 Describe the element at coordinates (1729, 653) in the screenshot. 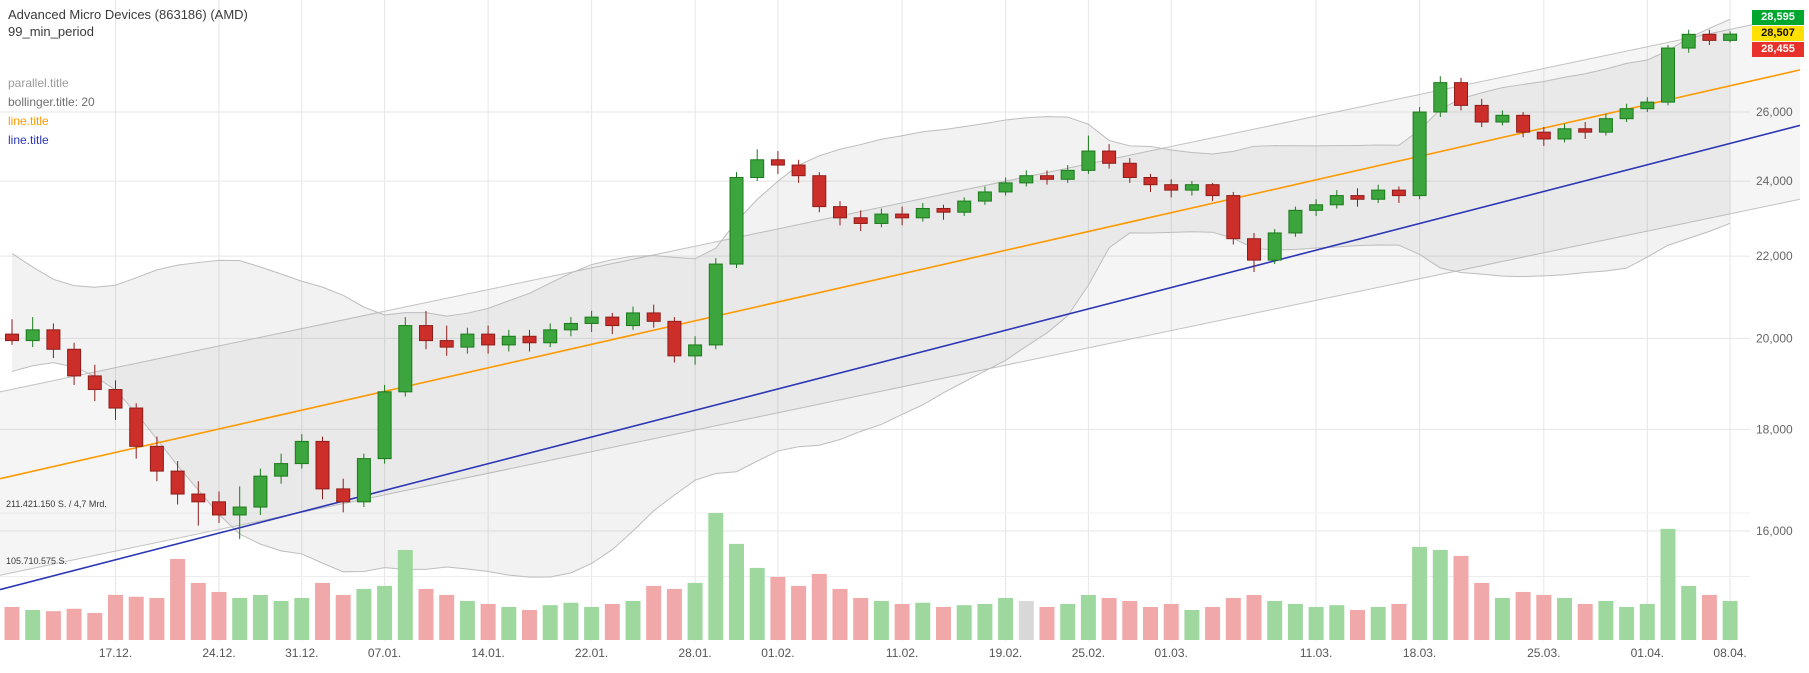

I see `date-tick-label: 08.04.` at that location.